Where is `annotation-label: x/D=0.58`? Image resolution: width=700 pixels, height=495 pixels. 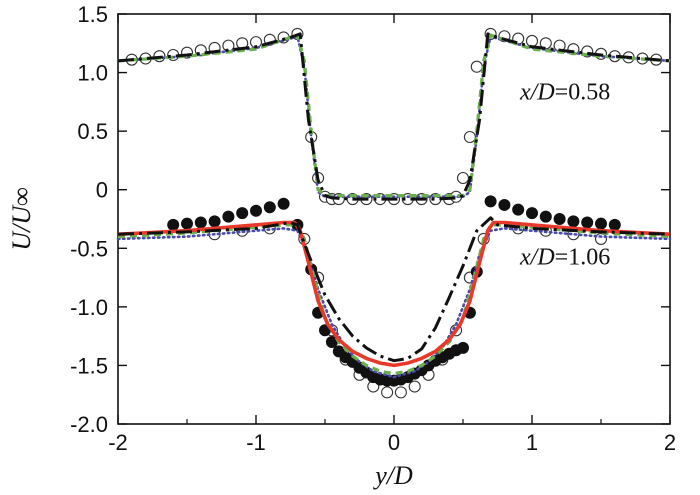 annotation-label: x/D=0.58 is located at coordinates (564, 93).